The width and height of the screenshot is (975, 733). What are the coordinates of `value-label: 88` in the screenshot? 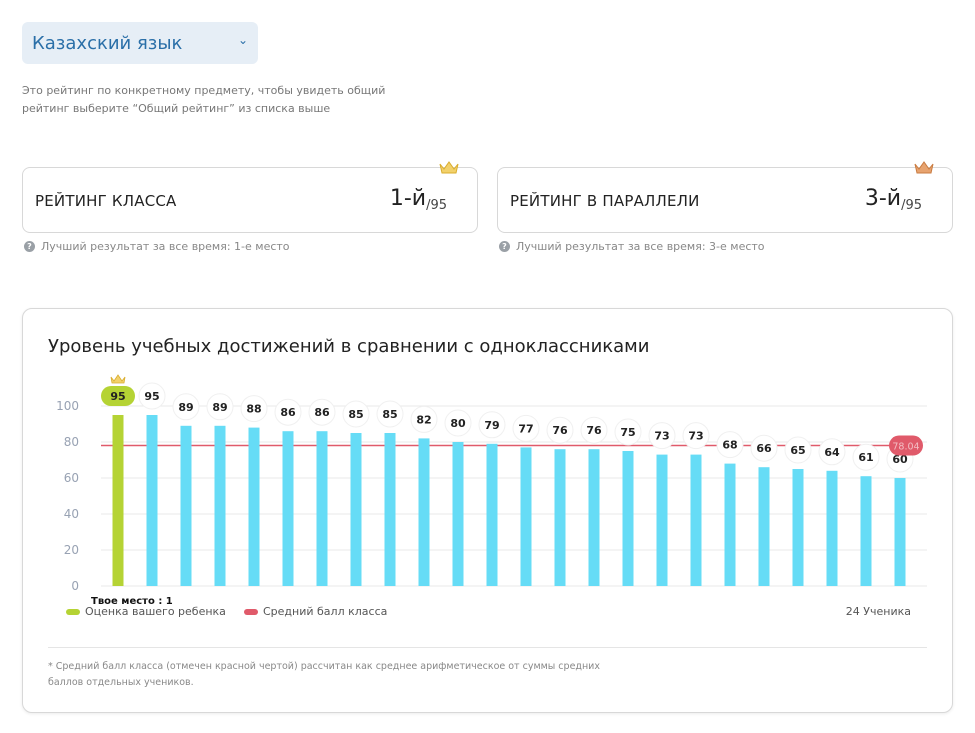 It's located at (253, 409).